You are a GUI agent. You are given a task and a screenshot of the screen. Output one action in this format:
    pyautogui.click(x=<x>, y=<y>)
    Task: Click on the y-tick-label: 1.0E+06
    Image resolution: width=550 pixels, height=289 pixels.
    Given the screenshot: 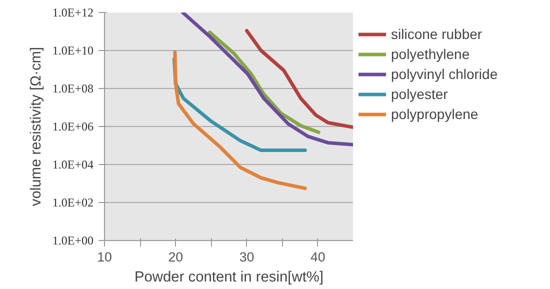 What is the action you would take?
    pyautogui.click(x=73, y=127)
    